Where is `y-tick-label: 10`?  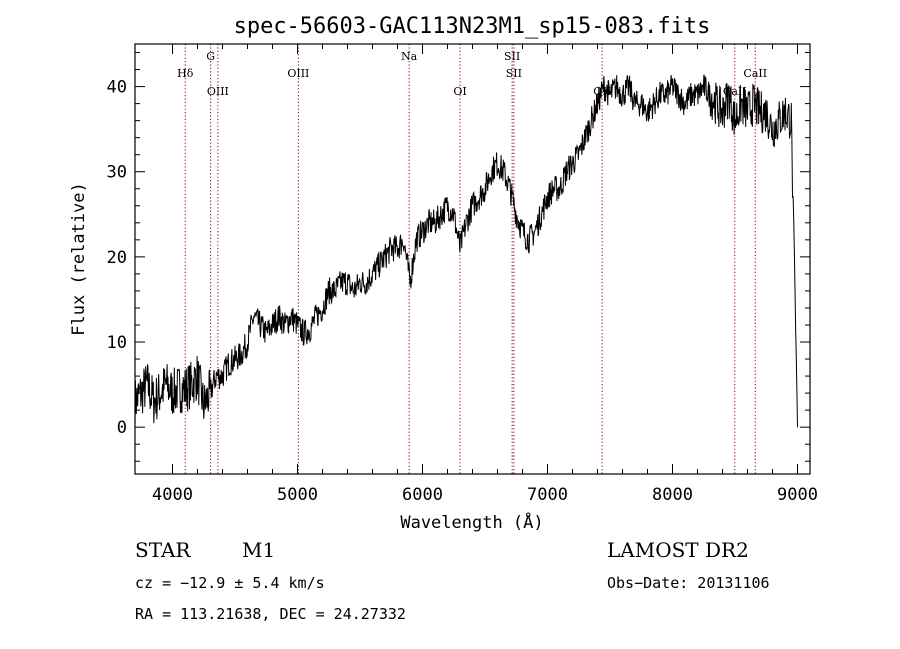
y-tick-label: 10 is located at coordinates (117, 343).